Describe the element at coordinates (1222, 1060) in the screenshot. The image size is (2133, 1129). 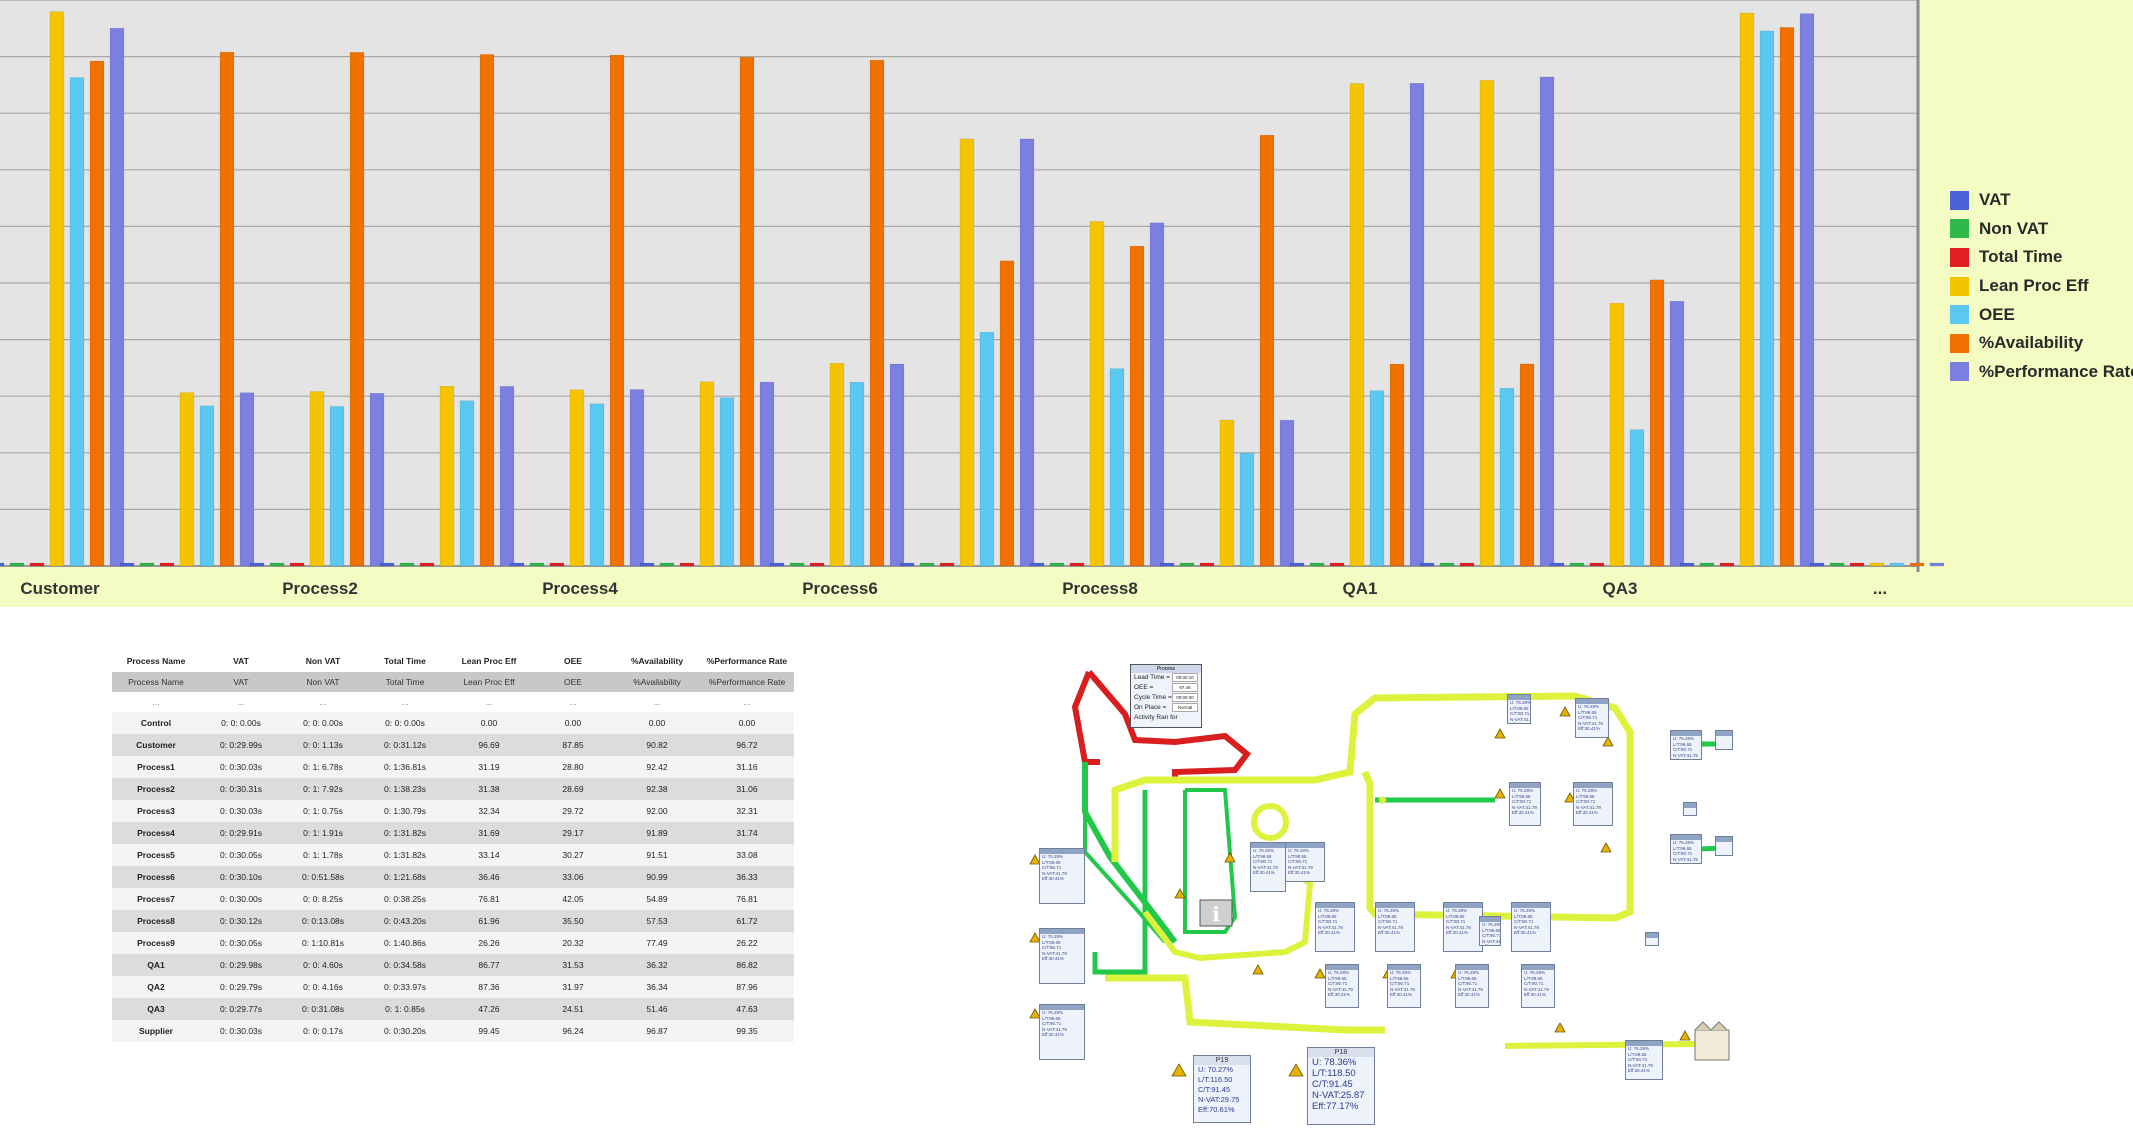
I see `process-box-title: P19` at that location.